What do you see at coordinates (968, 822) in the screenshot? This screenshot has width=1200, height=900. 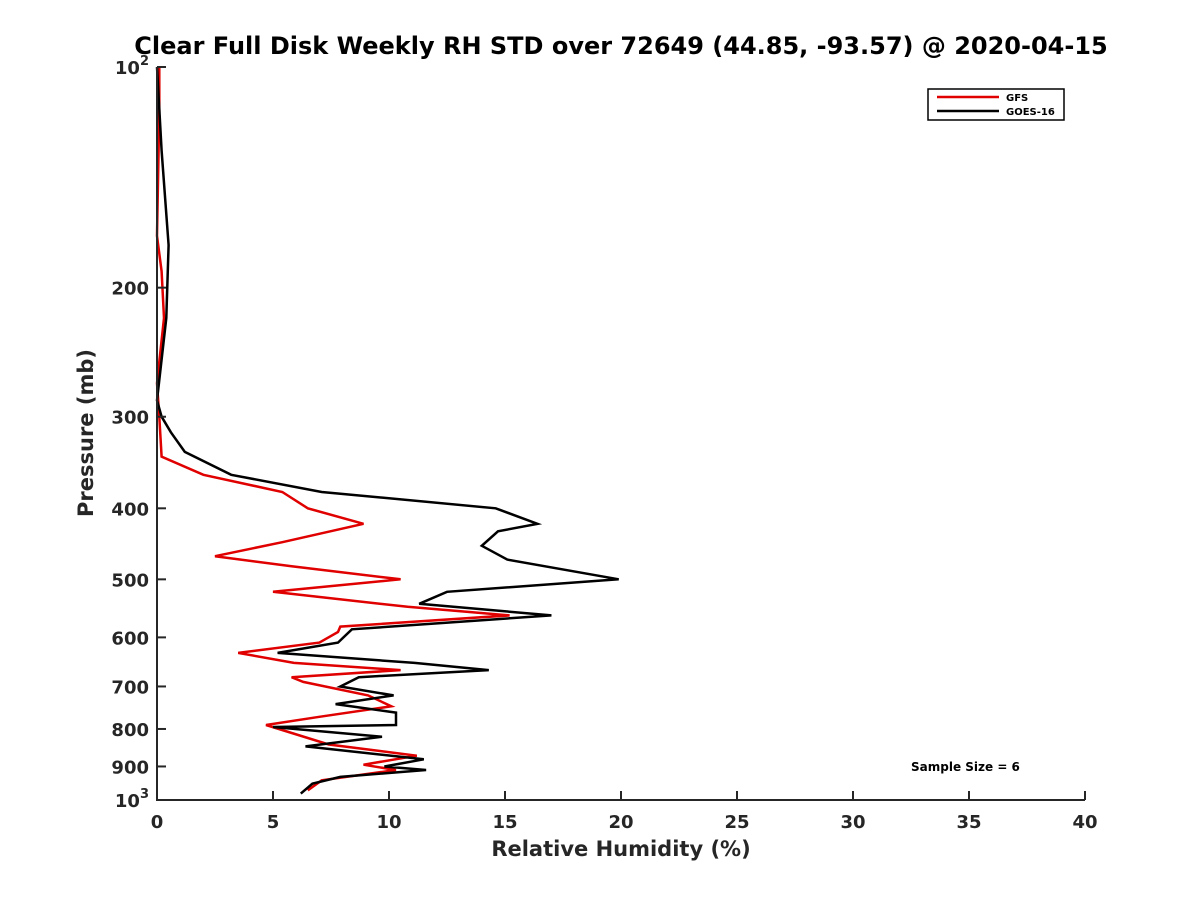 I see `x-tick-label: 35` at bounding box center [968, 822].